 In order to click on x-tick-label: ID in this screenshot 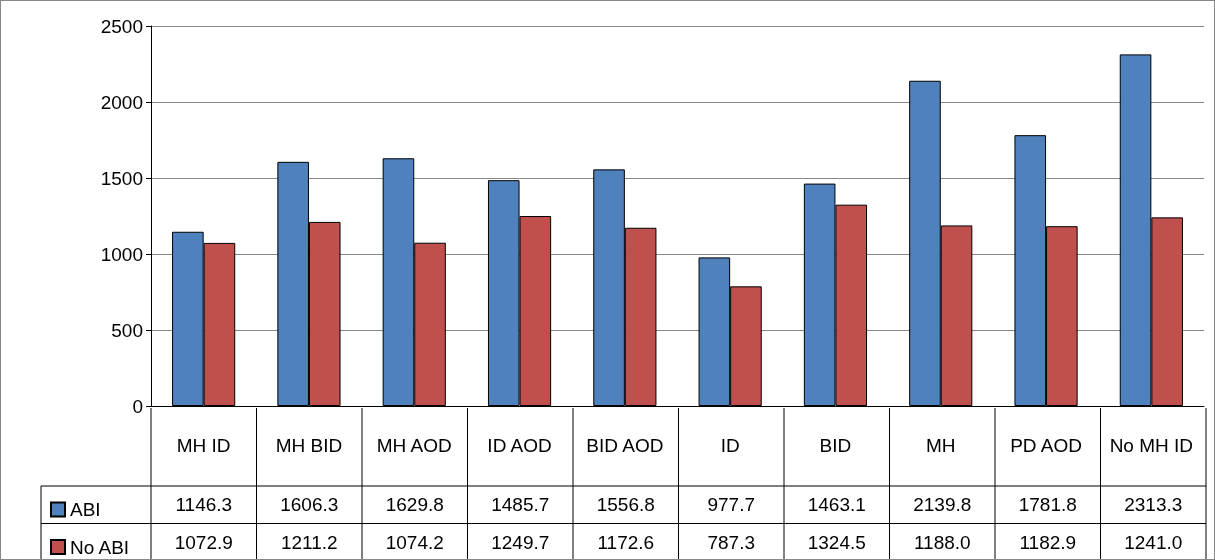, I will do `click(730, 445)`.